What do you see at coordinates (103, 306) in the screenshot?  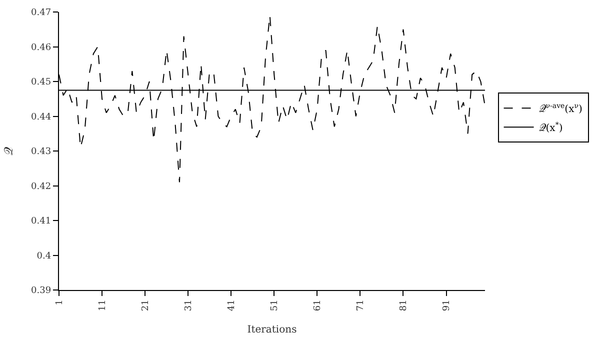 I see `x-tick-label: 11` at bounding box center [103, 306].